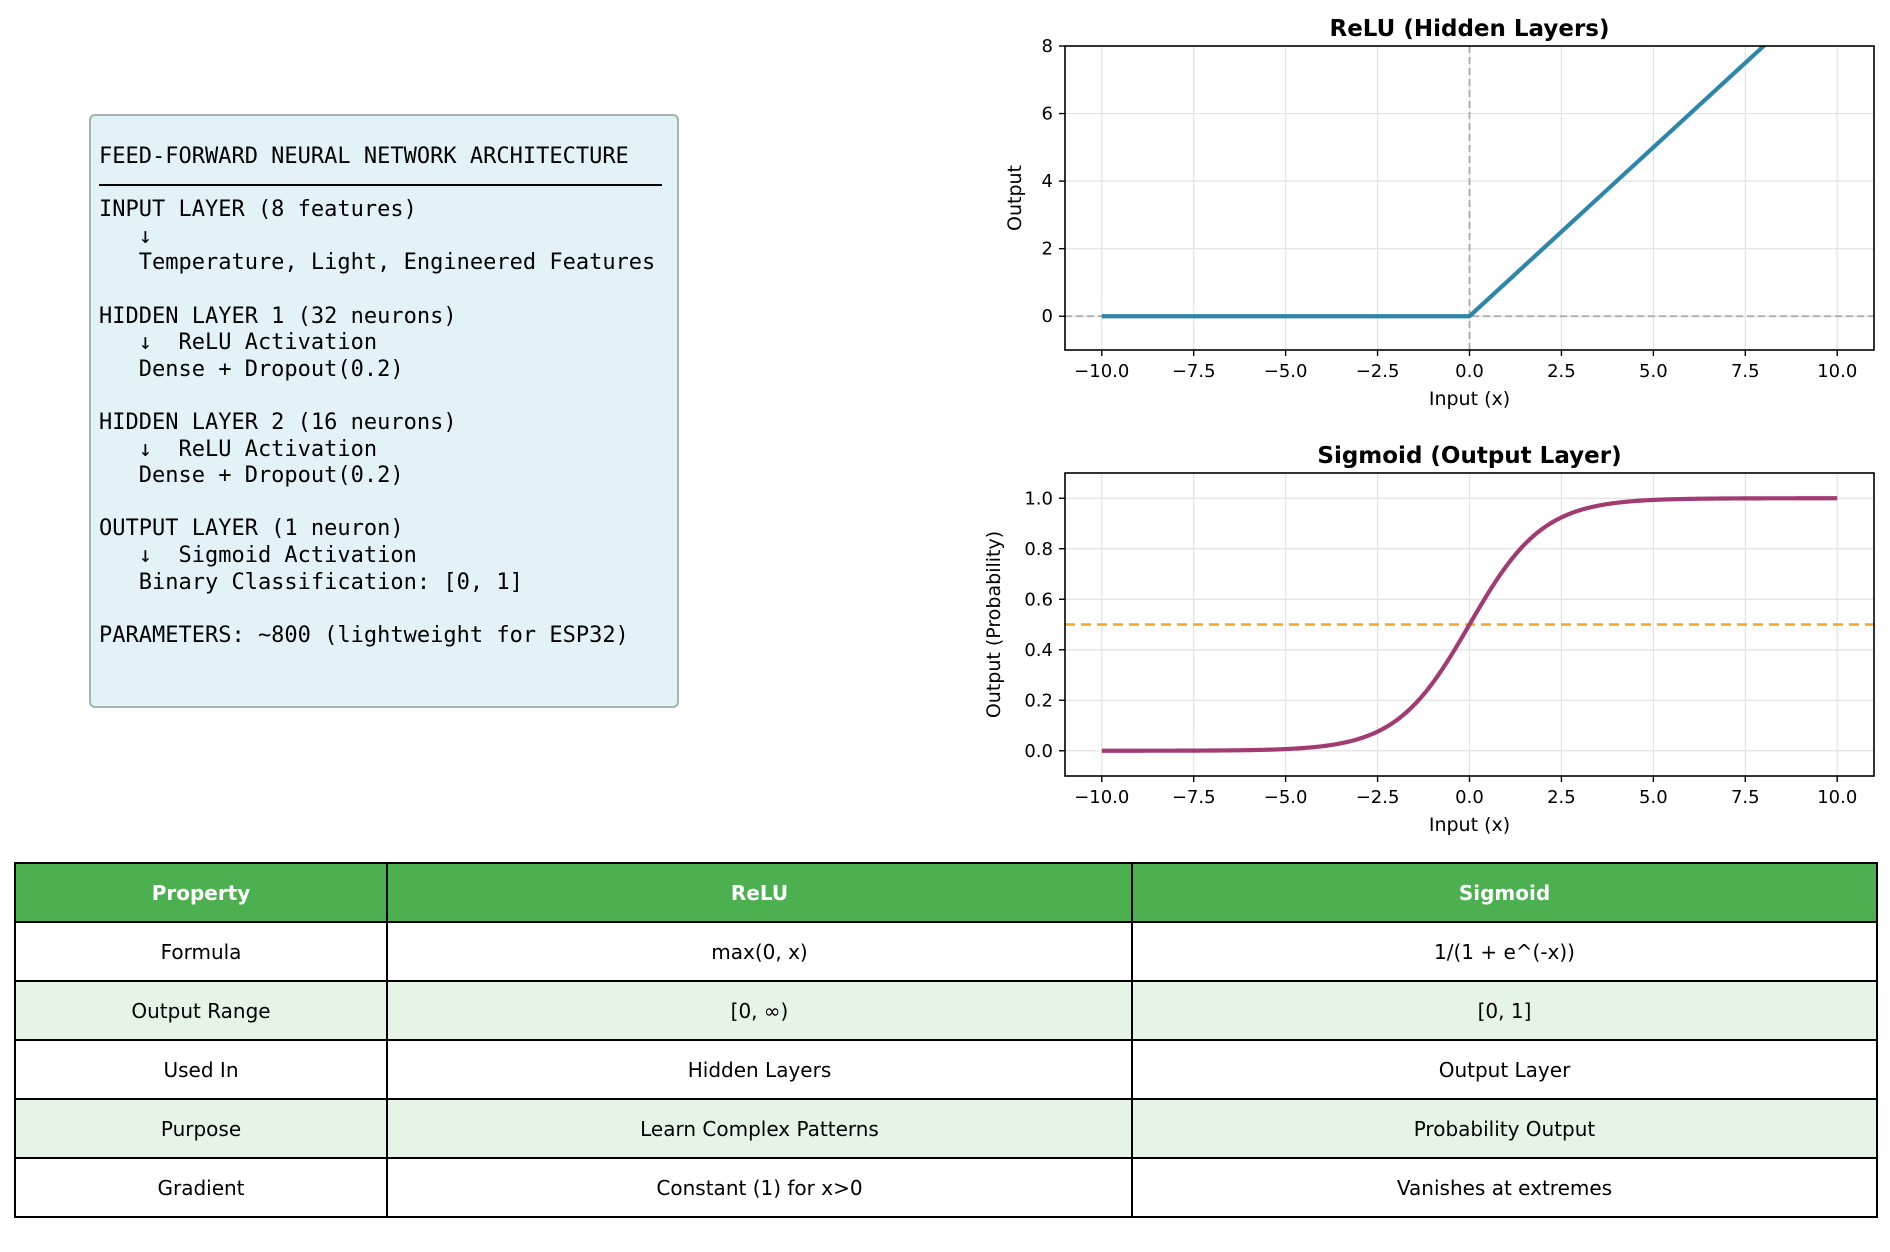  What do you see at coordinates (1504, 892) in the screenshot?
I see `table-header-sigmoid: Sigmoid` at bounding box center [1504, 892].